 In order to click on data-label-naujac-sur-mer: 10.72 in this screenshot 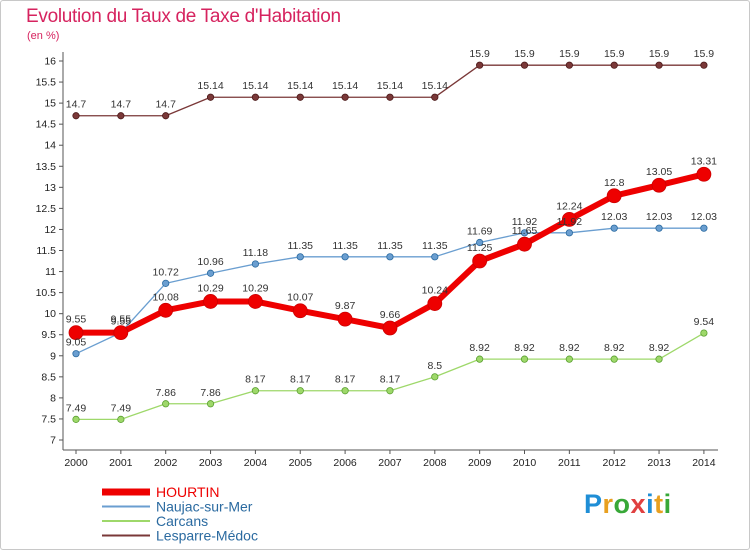, I will do `click(166, 272)`.